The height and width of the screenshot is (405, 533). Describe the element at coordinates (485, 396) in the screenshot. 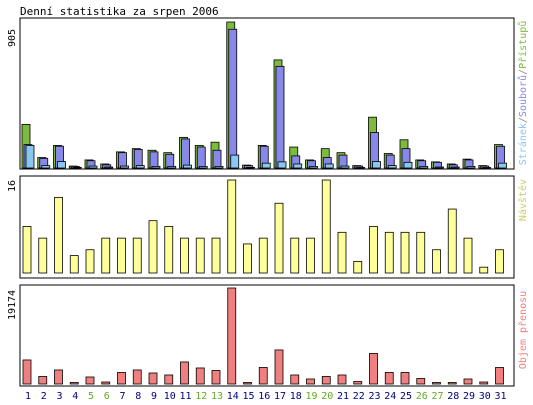

I see `x-tick-label: 30` at that location.